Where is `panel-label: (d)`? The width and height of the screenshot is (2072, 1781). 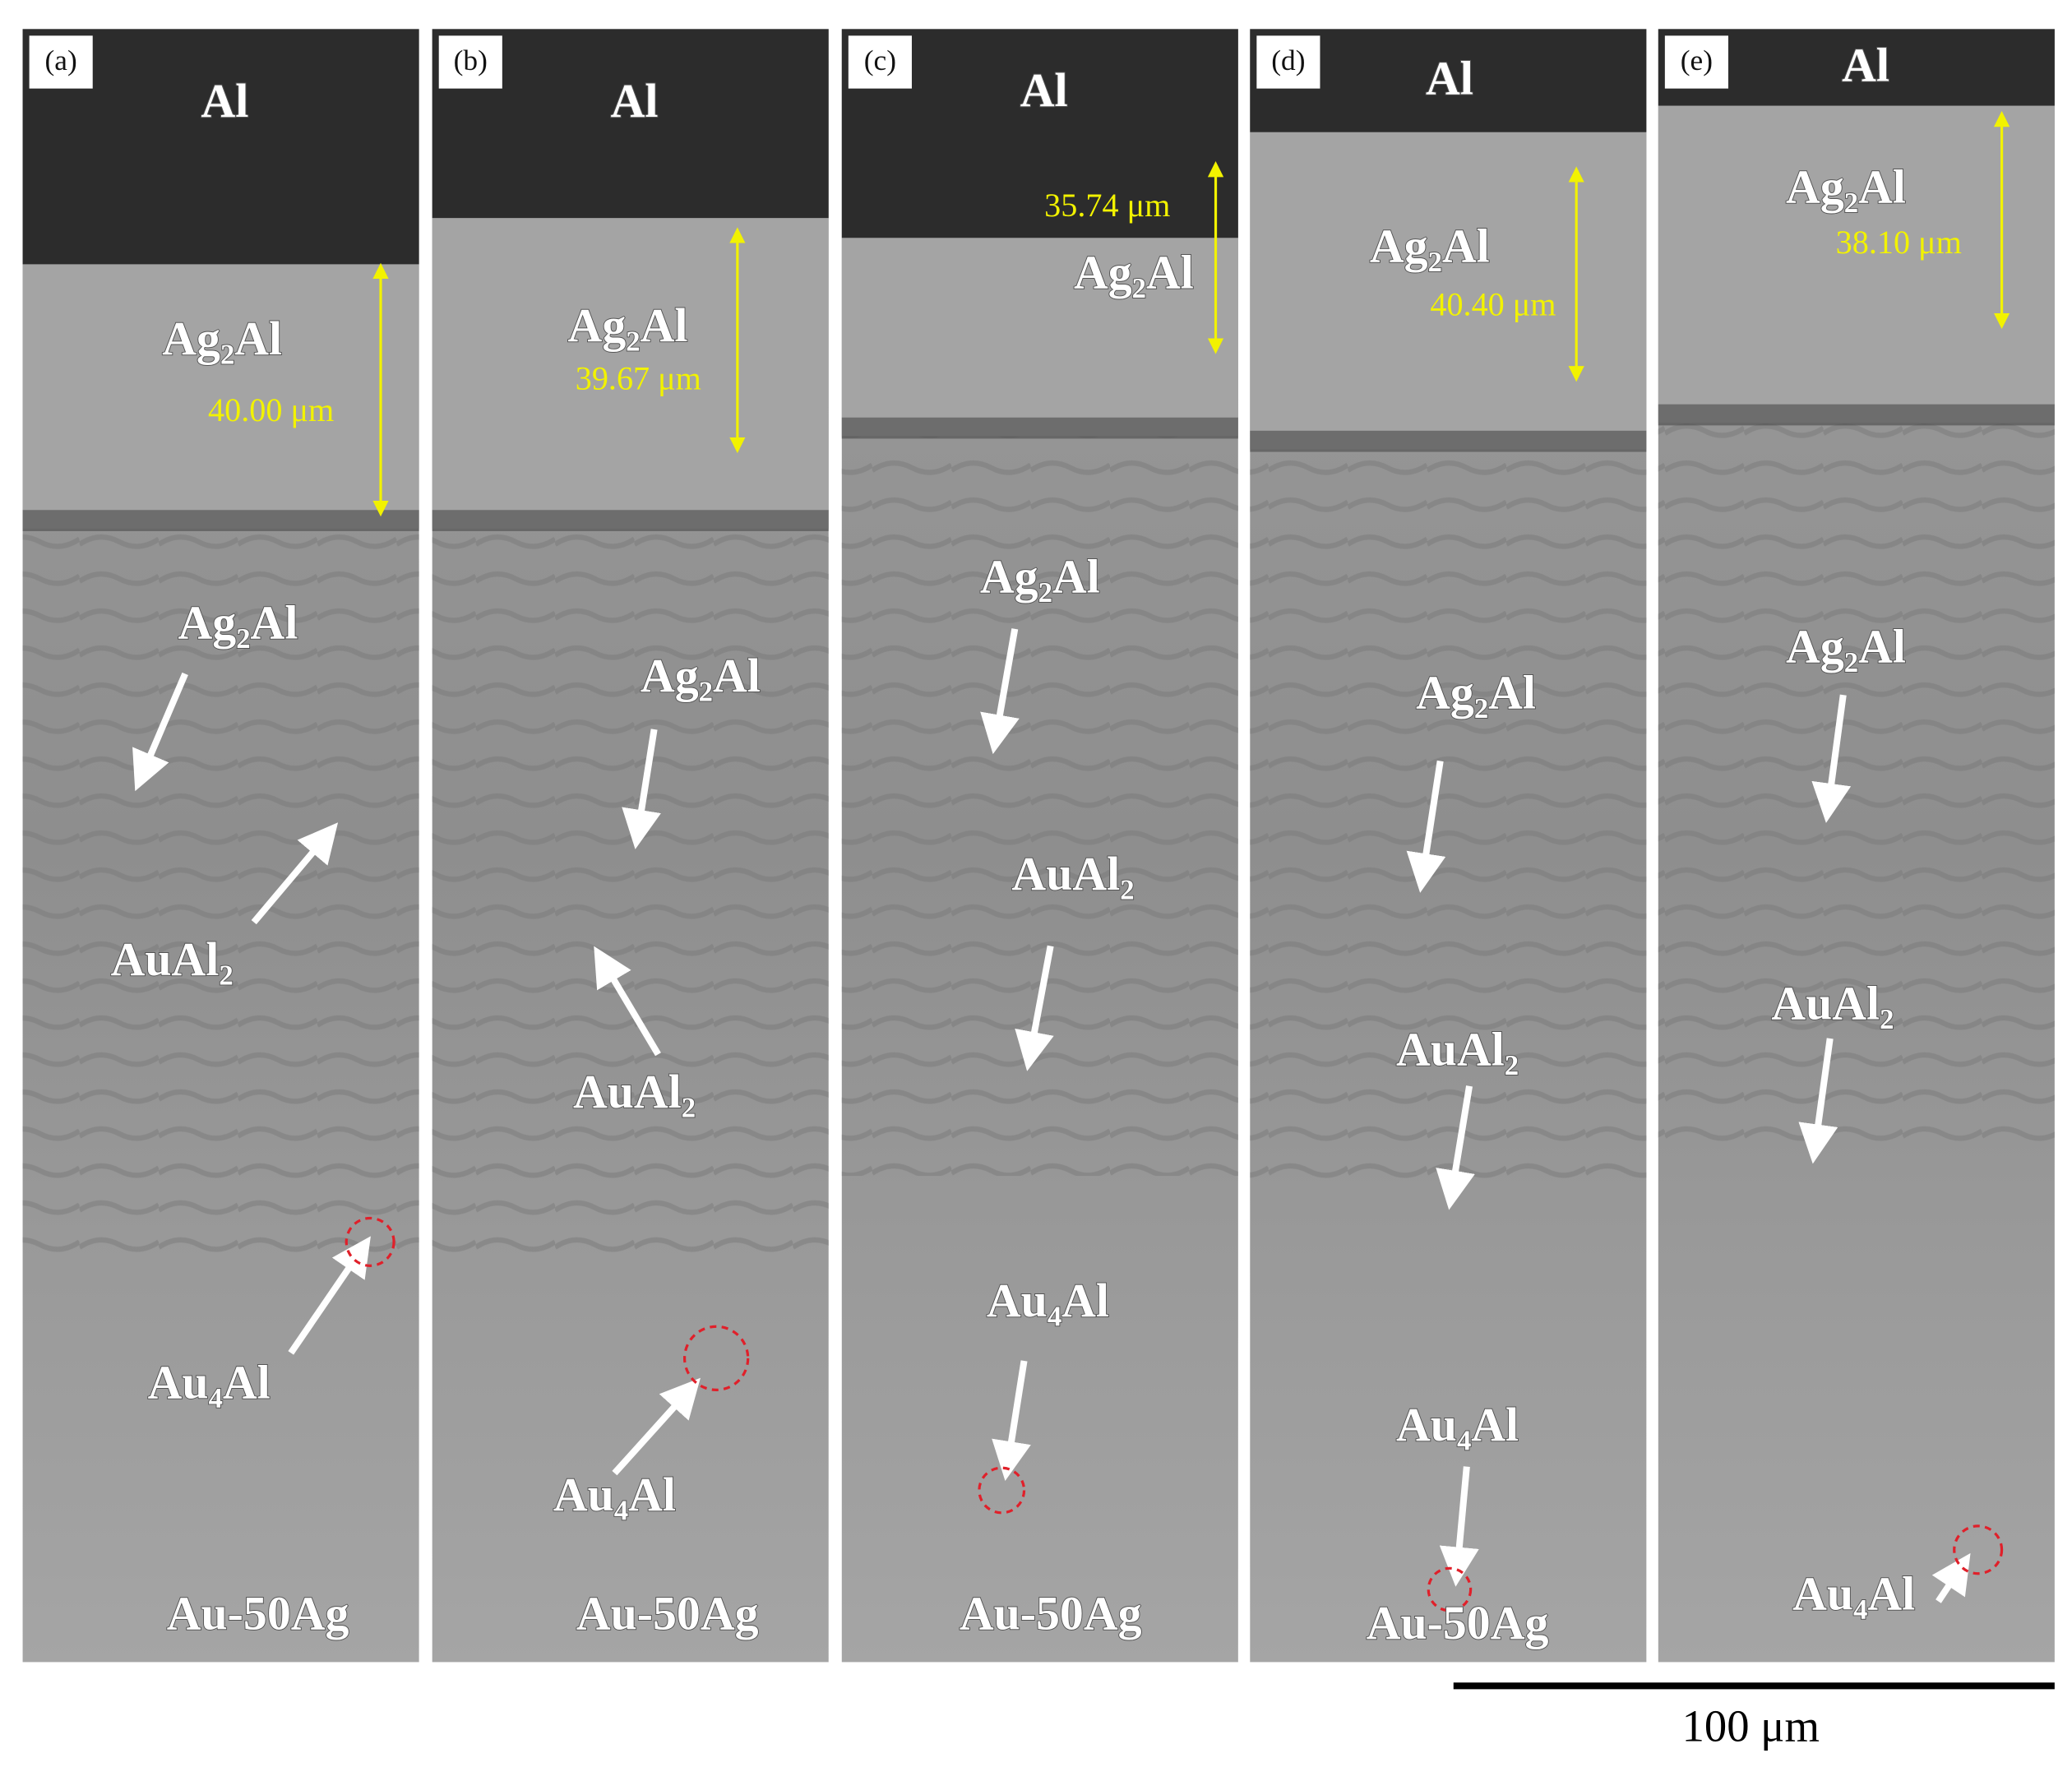
panel-label: (d) is located at coordinates (1288, 60).